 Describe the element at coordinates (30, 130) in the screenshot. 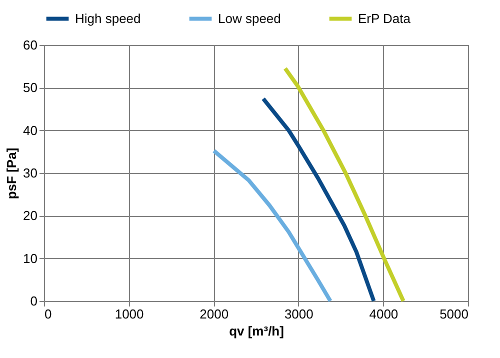

I see `y-tick-label: 40` at that location.